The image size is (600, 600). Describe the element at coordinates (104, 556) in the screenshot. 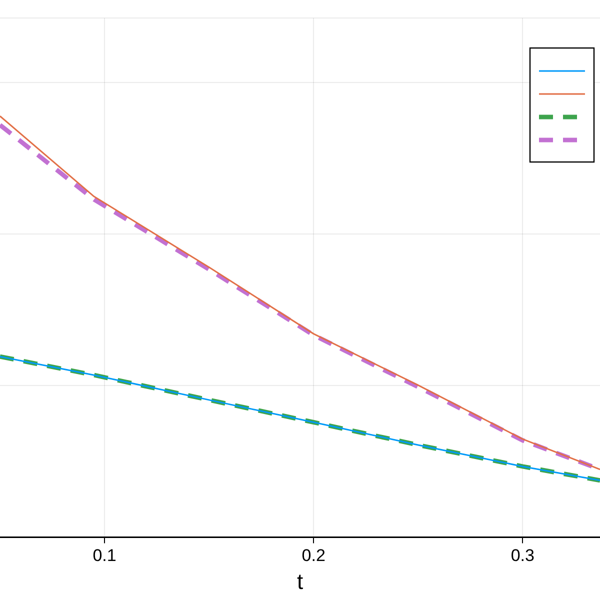

I see `x-tick-label: 0.1` at that location.